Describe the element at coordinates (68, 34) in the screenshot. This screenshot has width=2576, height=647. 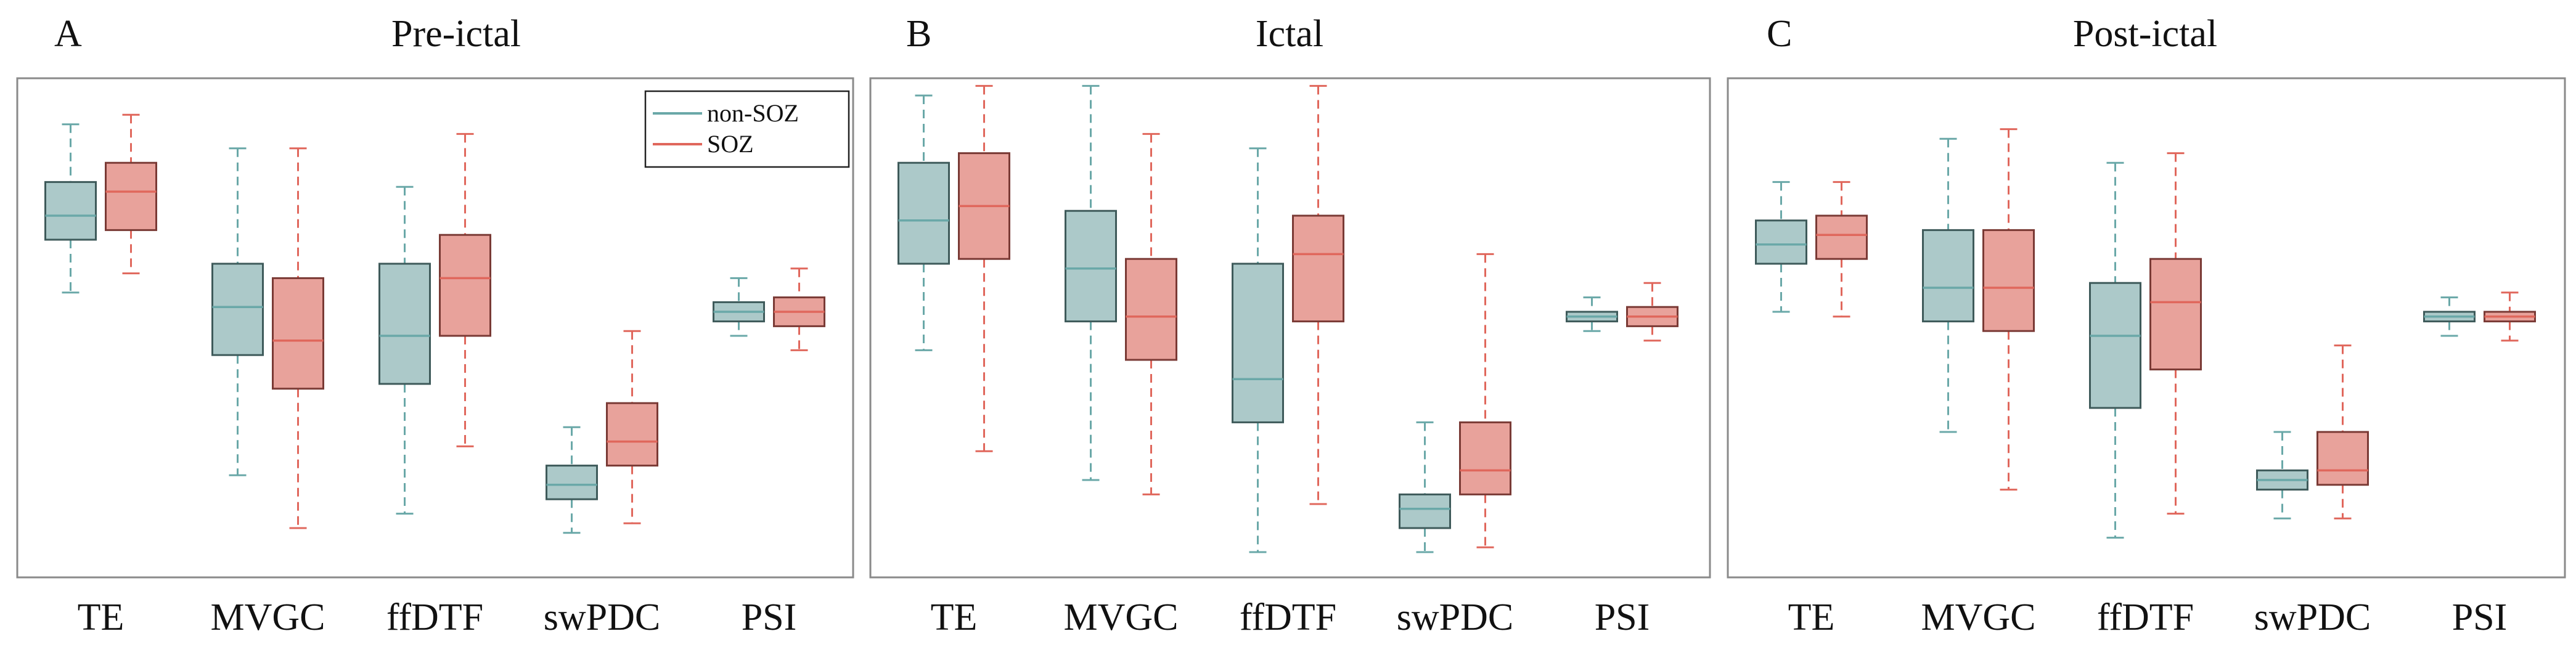
I see `panel-letter: A` at that location.